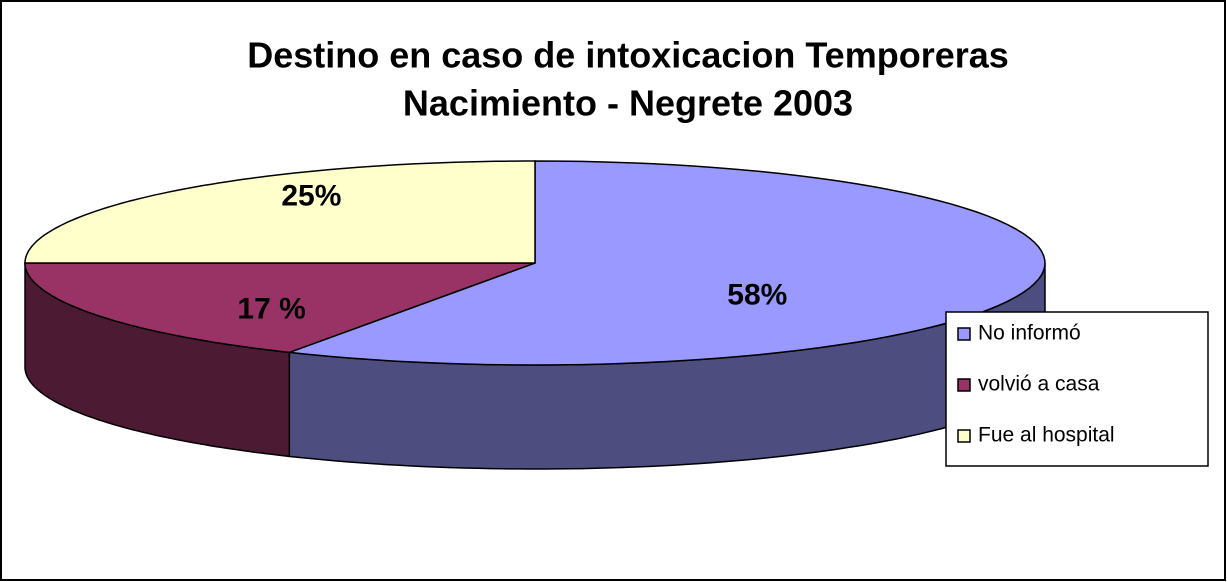 The image size is (1227, 582). What do you see at coordinates (271, 308) in the screenshot?
I see `value-label: 17 %` at bounding box center [271, 308].